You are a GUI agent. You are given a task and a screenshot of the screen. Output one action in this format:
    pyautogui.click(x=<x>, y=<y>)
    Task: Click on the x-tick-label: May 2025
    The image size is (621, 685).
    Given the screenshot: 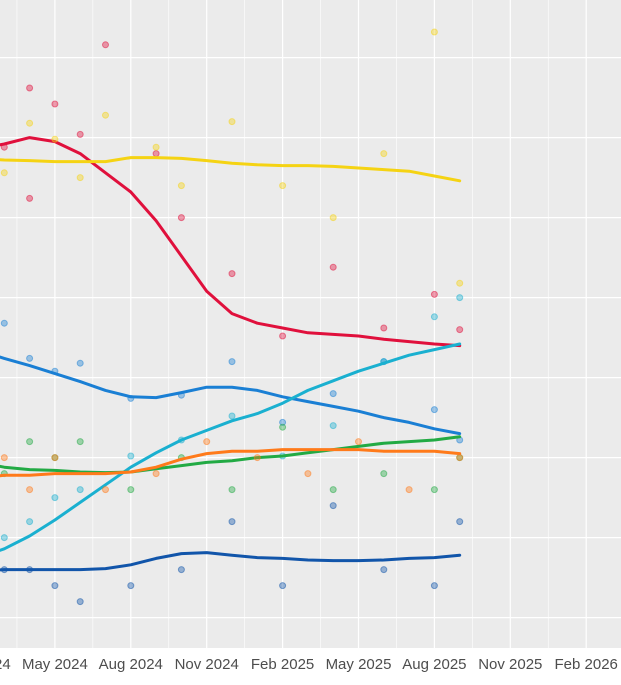 What is the action you would take?
    pyautogui.click(x=359, y=664)
    